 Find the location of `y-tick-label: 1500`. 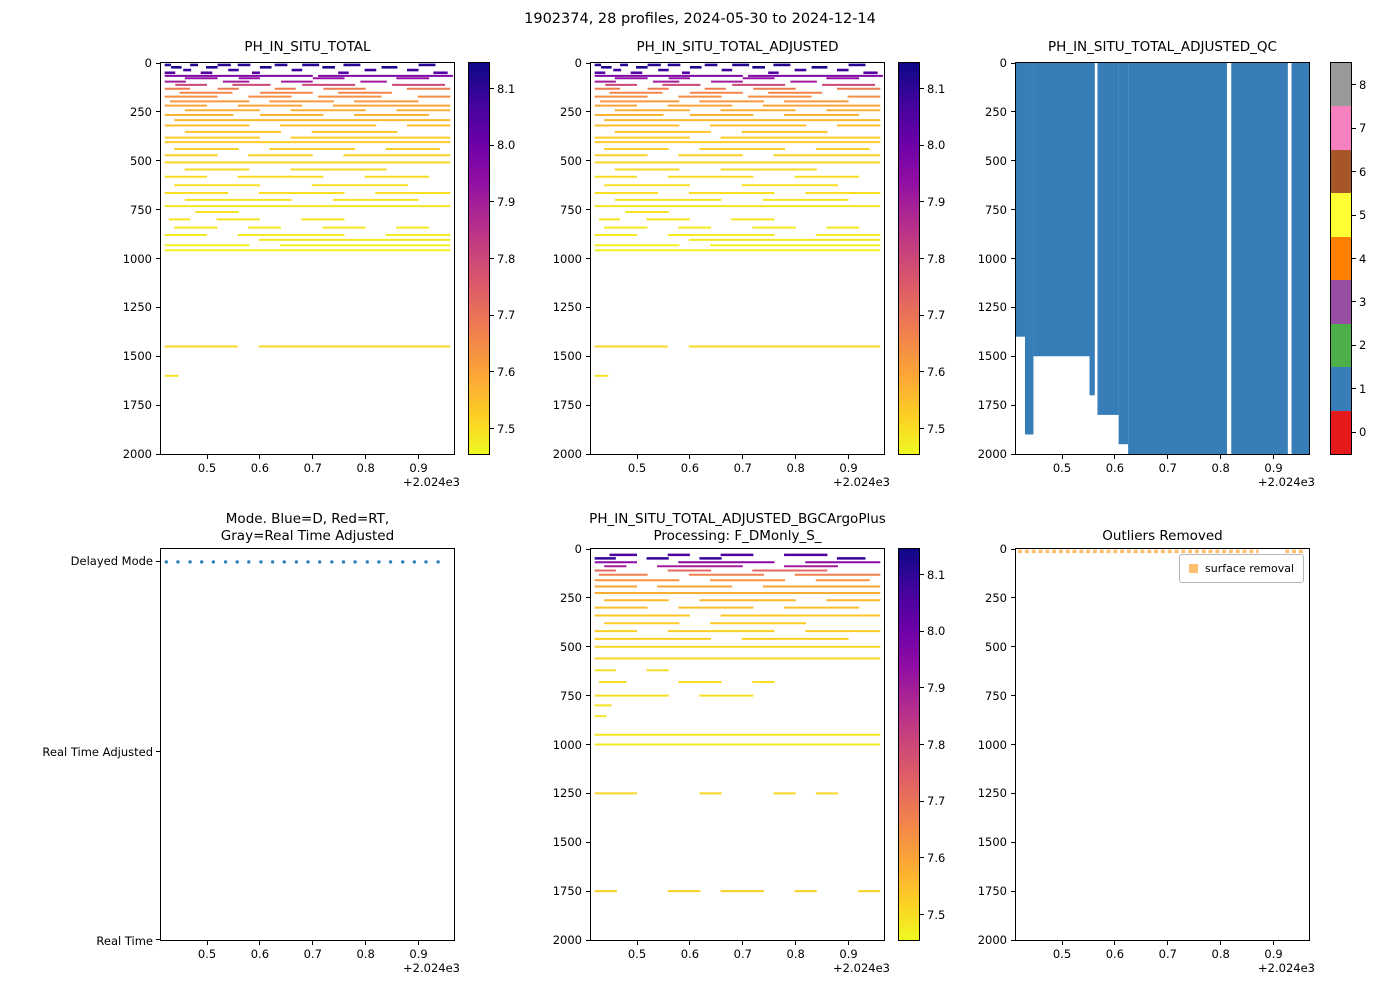

y-tick-label: 1500 is located at coordinates (567, 356).